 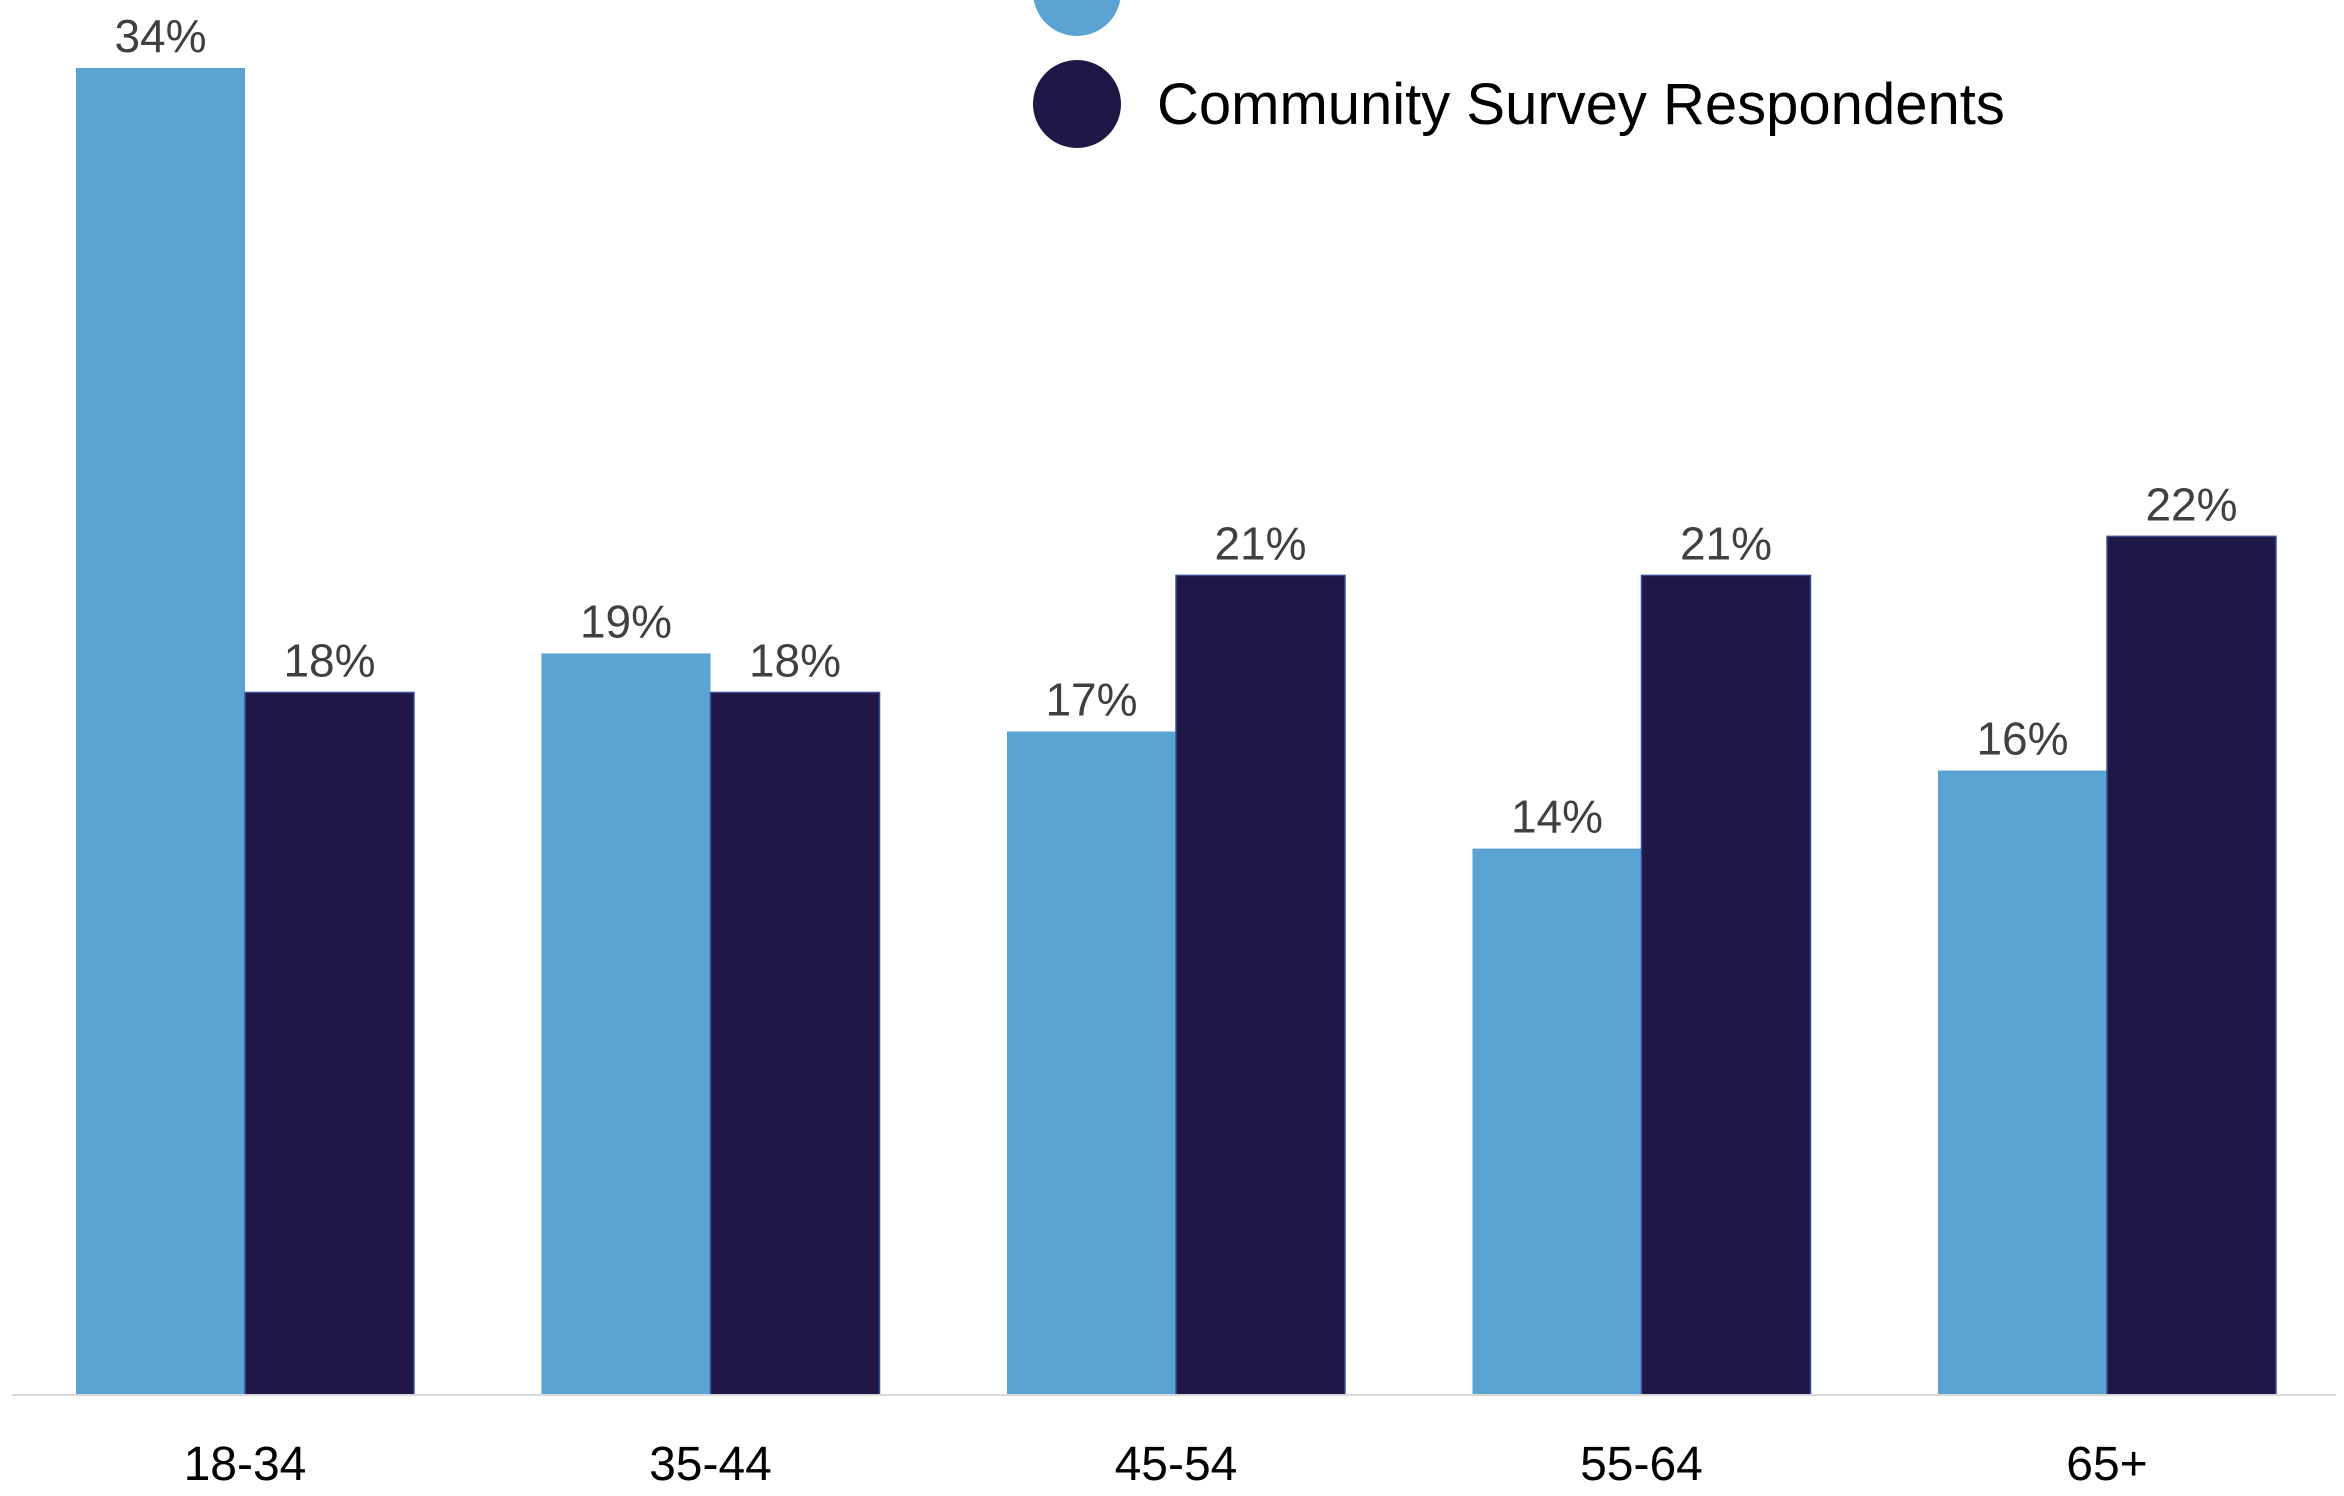 I want to click on data-label-series-2-18-34: 18%, so click(x=329, y=660).